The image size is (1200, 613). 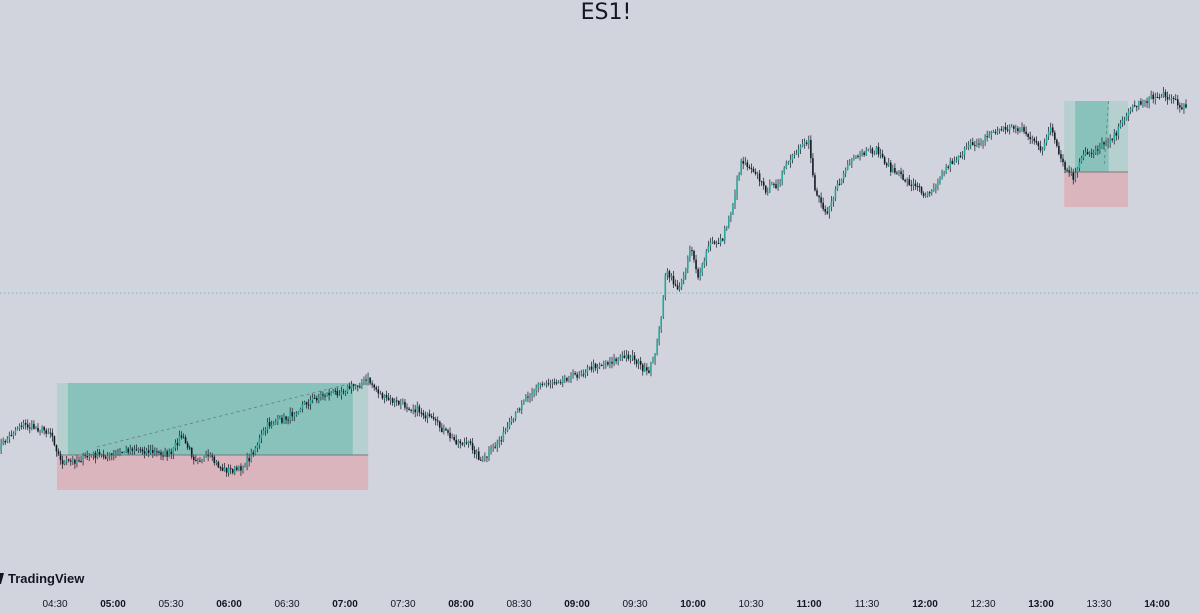 I want to click on x-tick-label: 07:30, so click(x=402, y=604).